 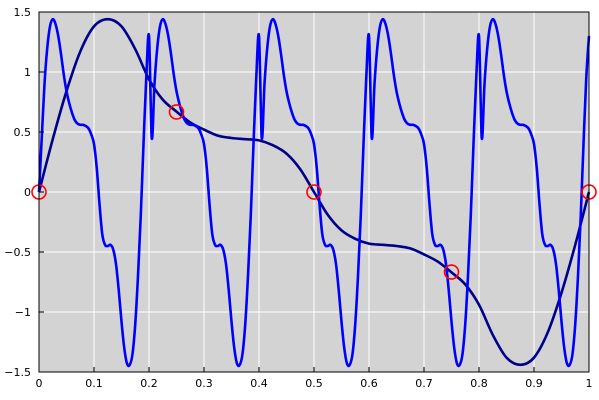 I want to click on x-tick-label: 0.4, so click(x=259, y=383).